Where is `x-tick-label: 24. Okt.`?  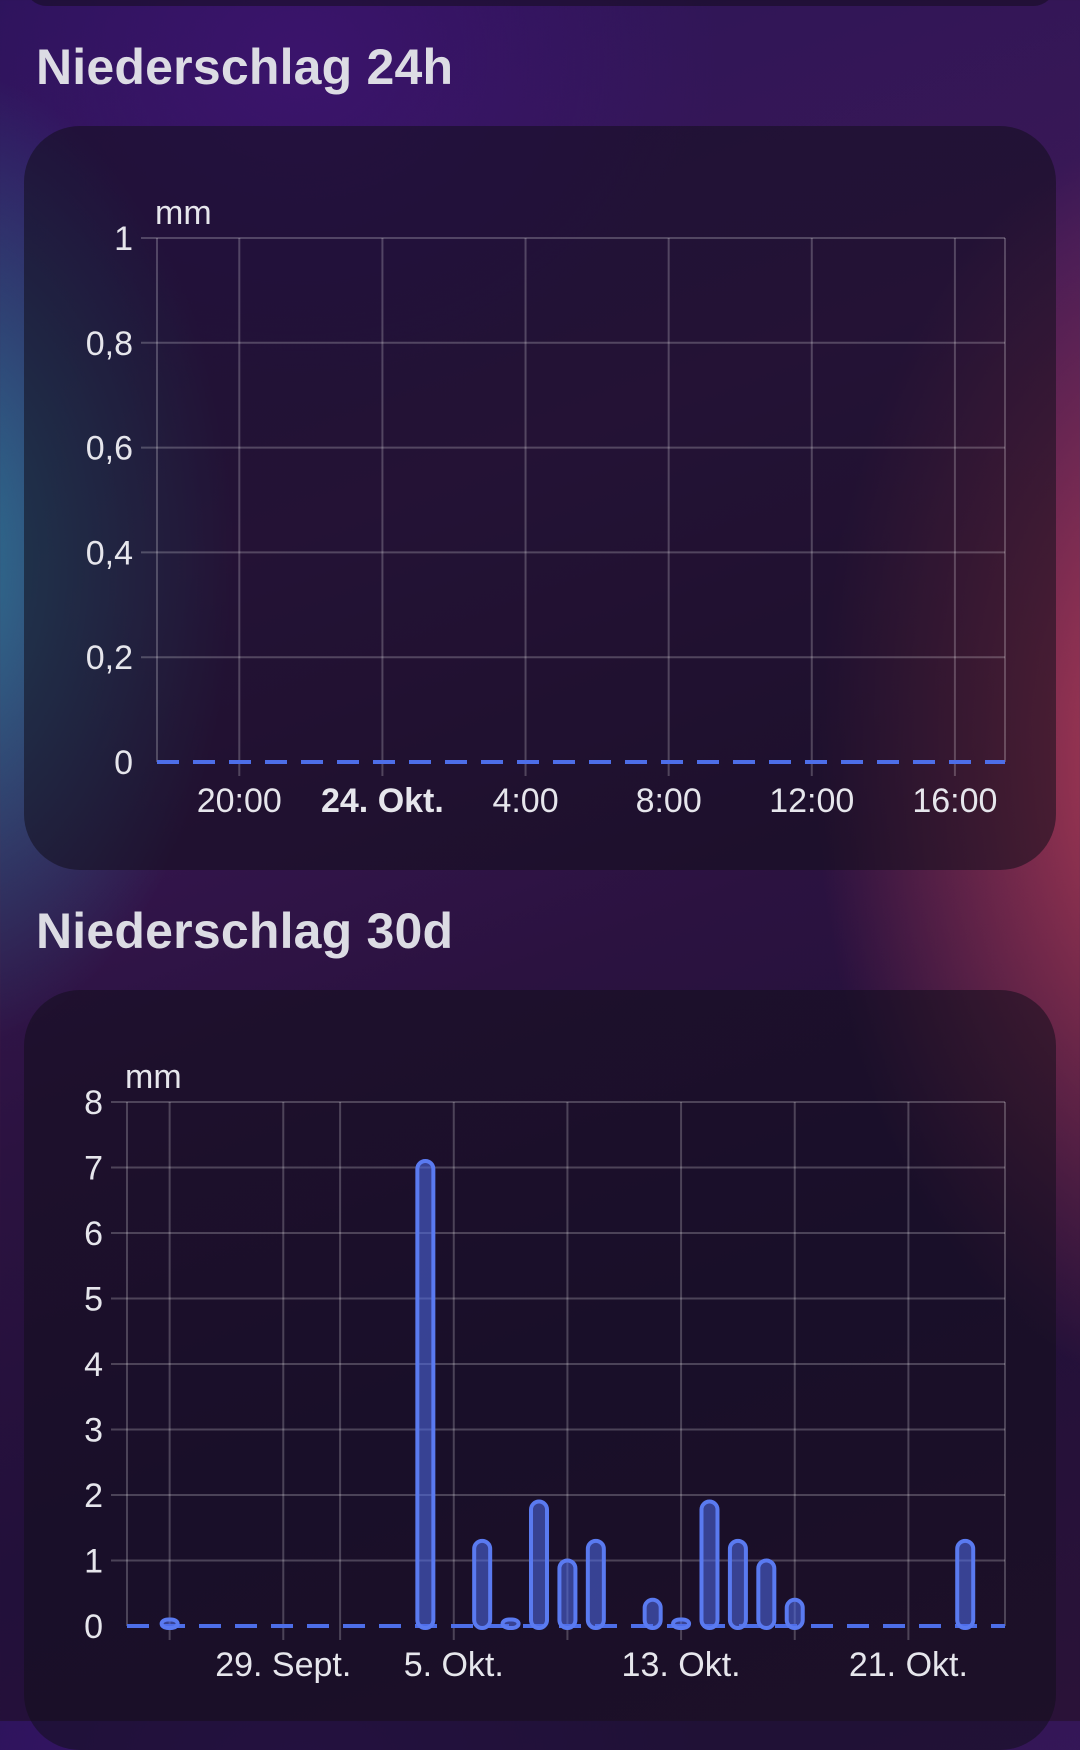
x-tick-label: 24. Okt. is located at coordinates (382, 801).